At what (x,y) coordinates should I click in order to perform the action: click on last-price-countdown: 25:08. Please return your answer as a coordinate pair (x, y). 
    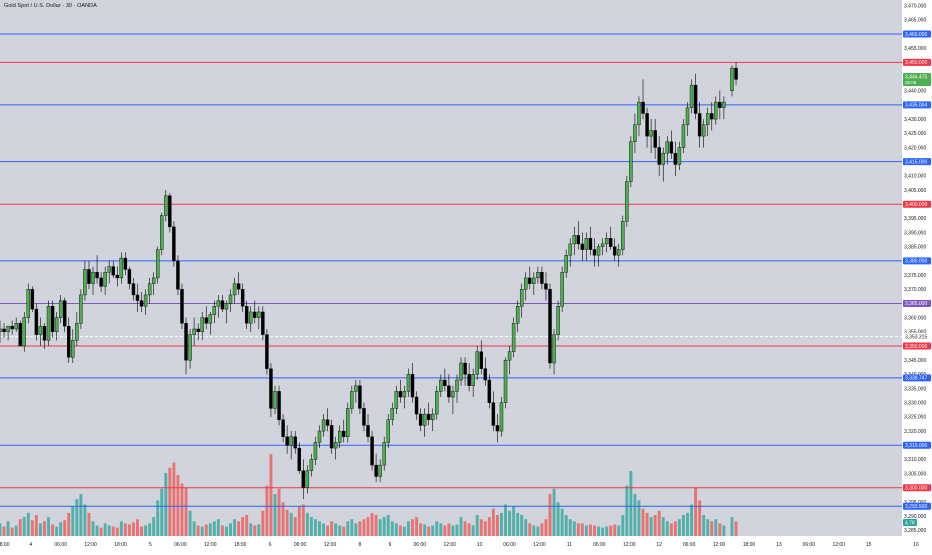
    Looking at the image, I should click on (911, 82).